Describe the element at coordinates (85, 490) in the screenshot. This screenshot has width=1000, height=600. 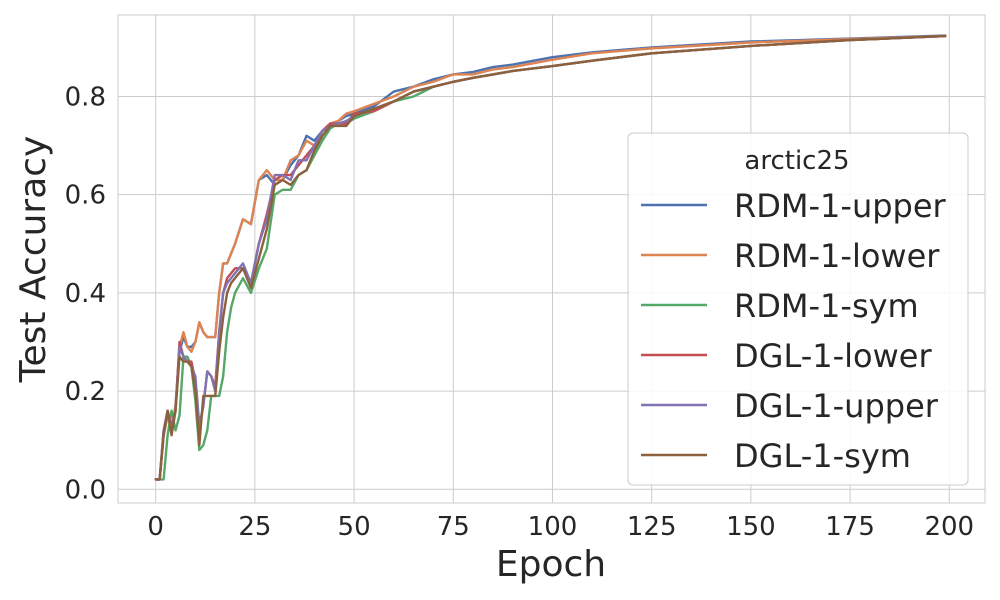
I see `y-tick-label: 0.0` at that location.